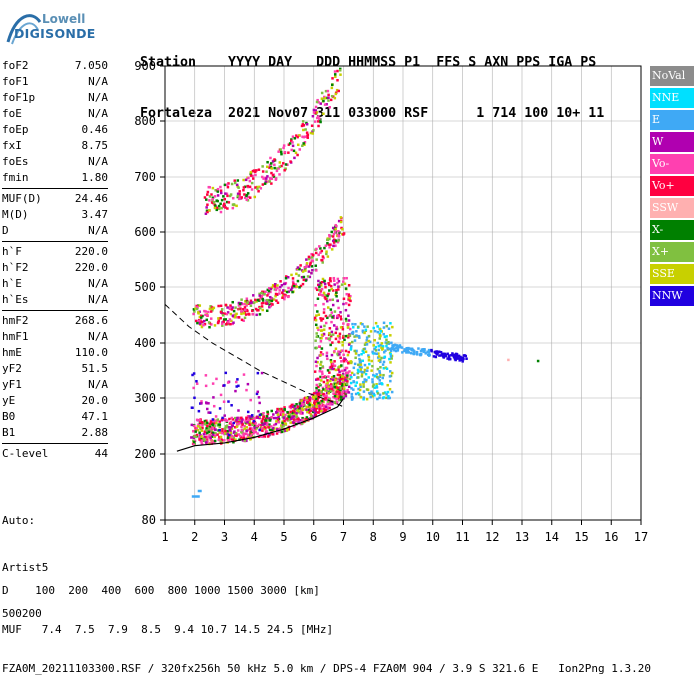 The image size is (700, 688). What do you see at coordinates (672, 76) in the screenshot?
I see `legend-item-noval: NoVal` at bounding box center [672, 76].